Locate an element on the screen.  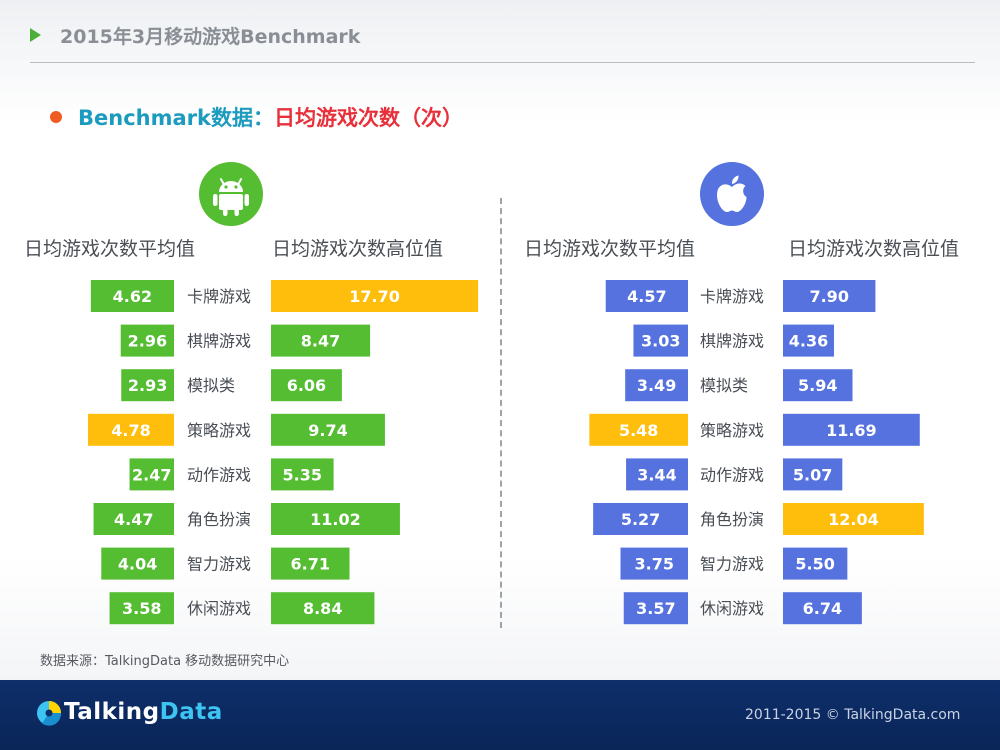
subtitle-label: Benchmark数据： is located at coordinates (176, 118).